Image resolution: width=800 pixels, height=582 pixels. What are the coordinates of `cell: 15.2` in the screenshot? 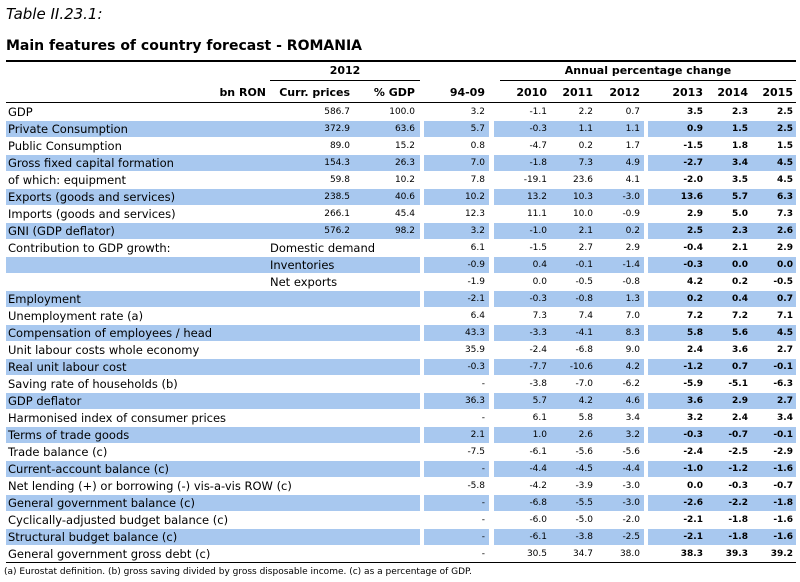 It's located at (404, 146).